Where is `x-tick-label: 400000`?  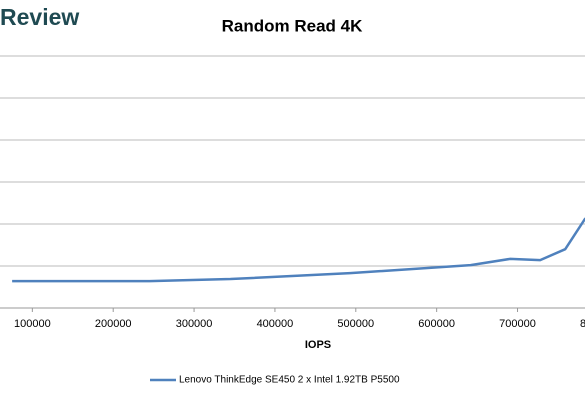 x-tick-label: 400000 is located at coordinates (275, 324).